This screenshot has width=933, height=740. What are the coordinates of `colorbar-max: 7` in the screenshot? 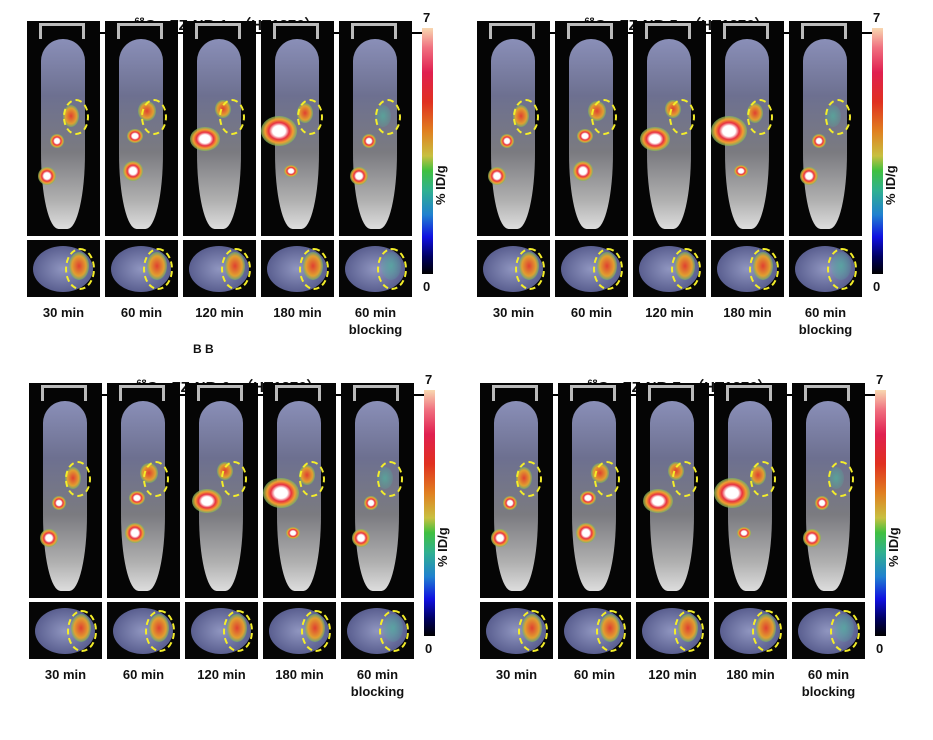 It's located at (877, 17).